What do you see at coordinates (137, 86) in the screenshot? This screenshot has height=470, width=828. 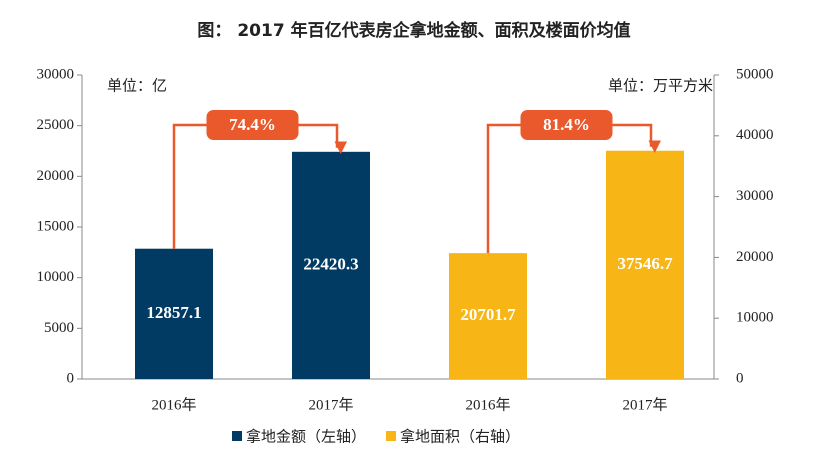 I see `left-unit: 单位：亿` at bounding box center [137, 86].